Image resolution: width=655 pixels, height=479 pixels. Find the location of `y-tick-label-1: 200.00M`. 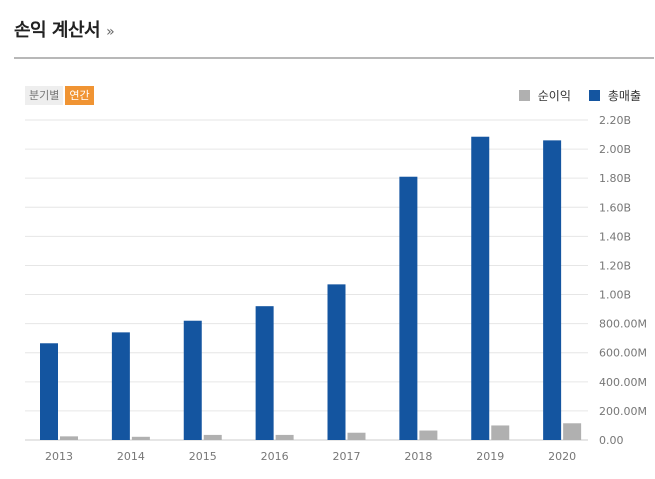

y-tick-label-1: 200.00M is located at coordinates (623, 411).